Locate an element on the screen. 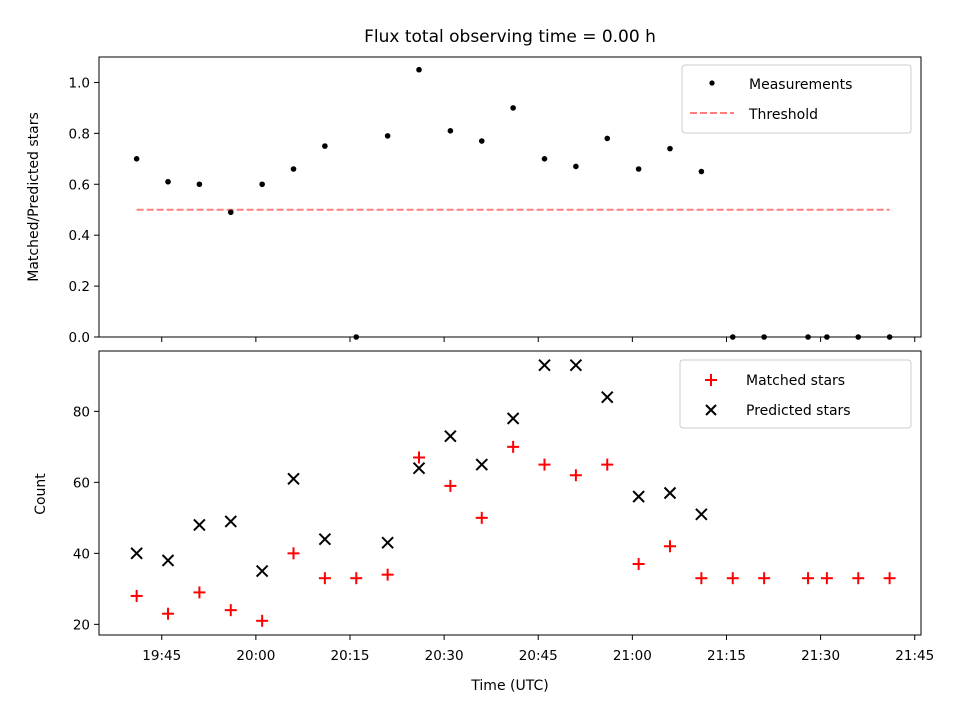 Image resolution: width=960 pixels, height=720 pixels. legend-predicted-marker is located at coordinates (711, 410).